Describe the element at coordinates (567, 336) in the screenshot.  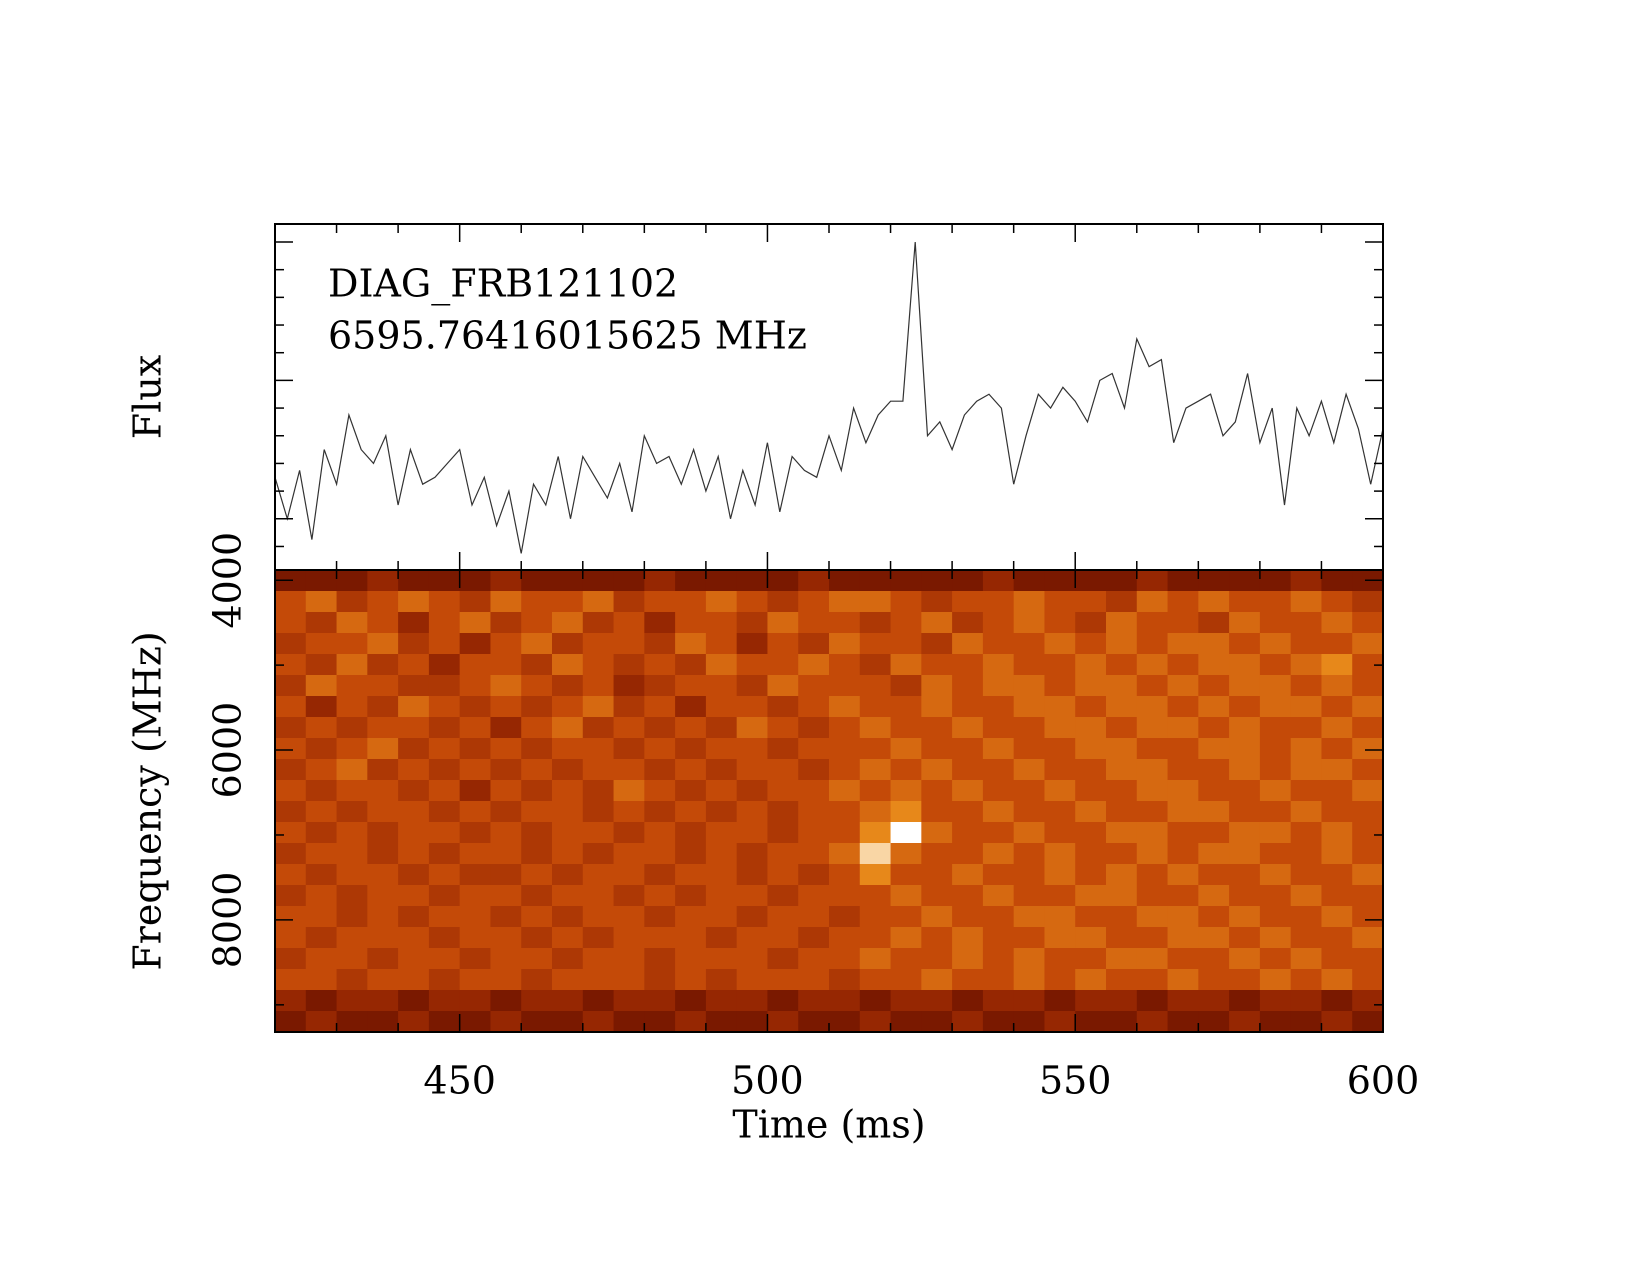
I see `annotation: 6595.76416015625 MHz` at that location.